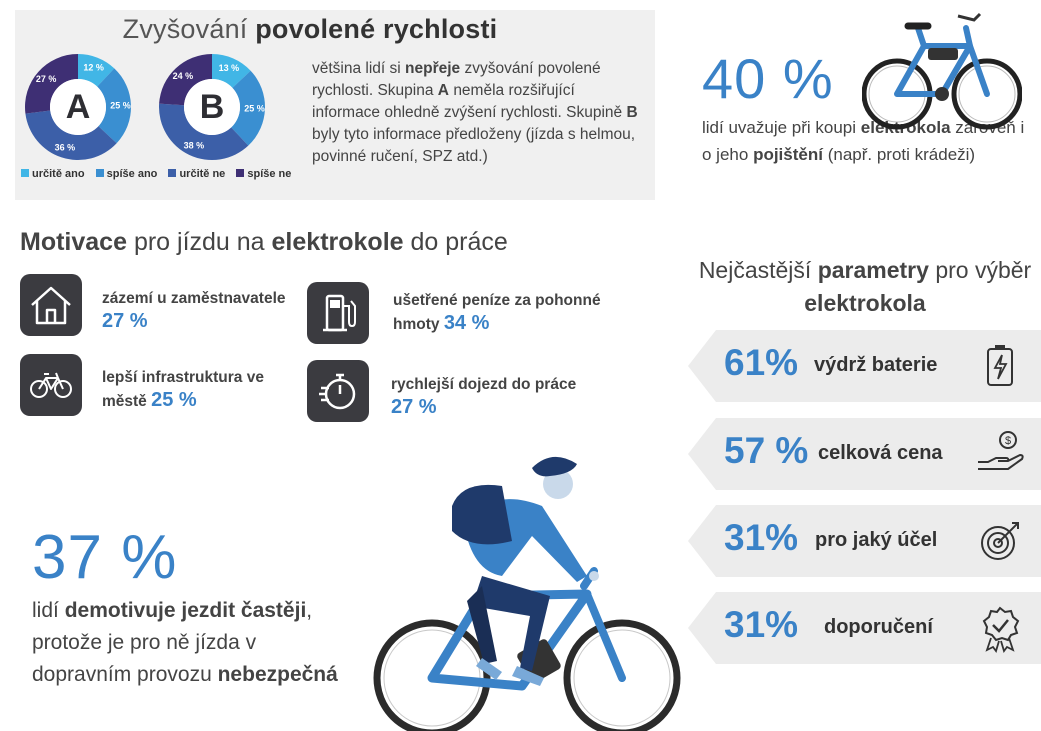 The height and width of the screenshot is (731, 1041). What do you see at coordinates (1000, 541) in the screenshot?
I see `target-icon` at bounding box center [1000, 541].